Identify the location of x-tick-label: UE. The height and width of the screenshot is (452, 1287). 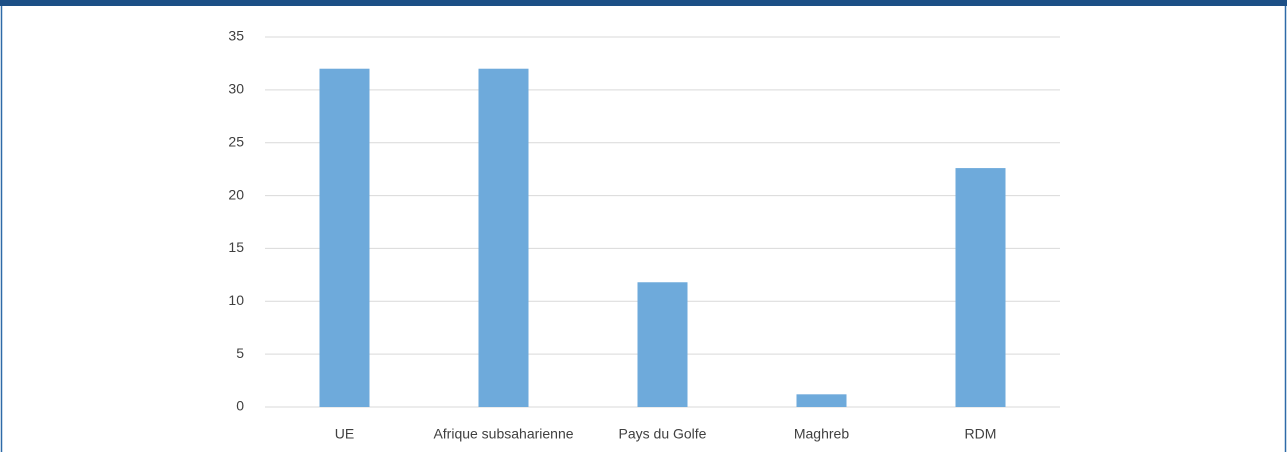
(344, 434).